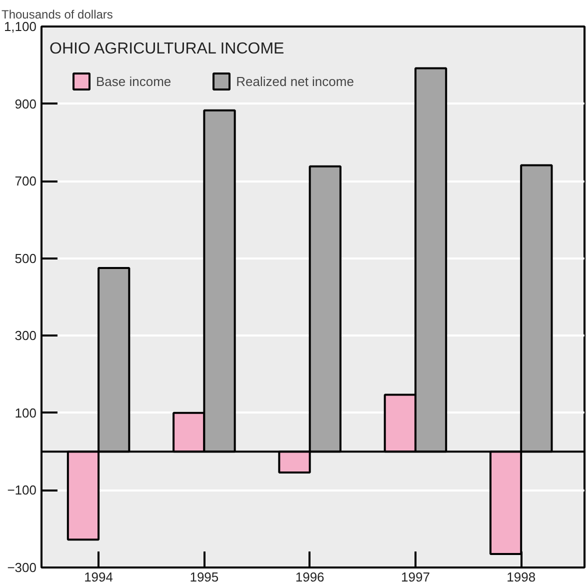  I want to click on x-tick-label: 1998, so click(521, 577).